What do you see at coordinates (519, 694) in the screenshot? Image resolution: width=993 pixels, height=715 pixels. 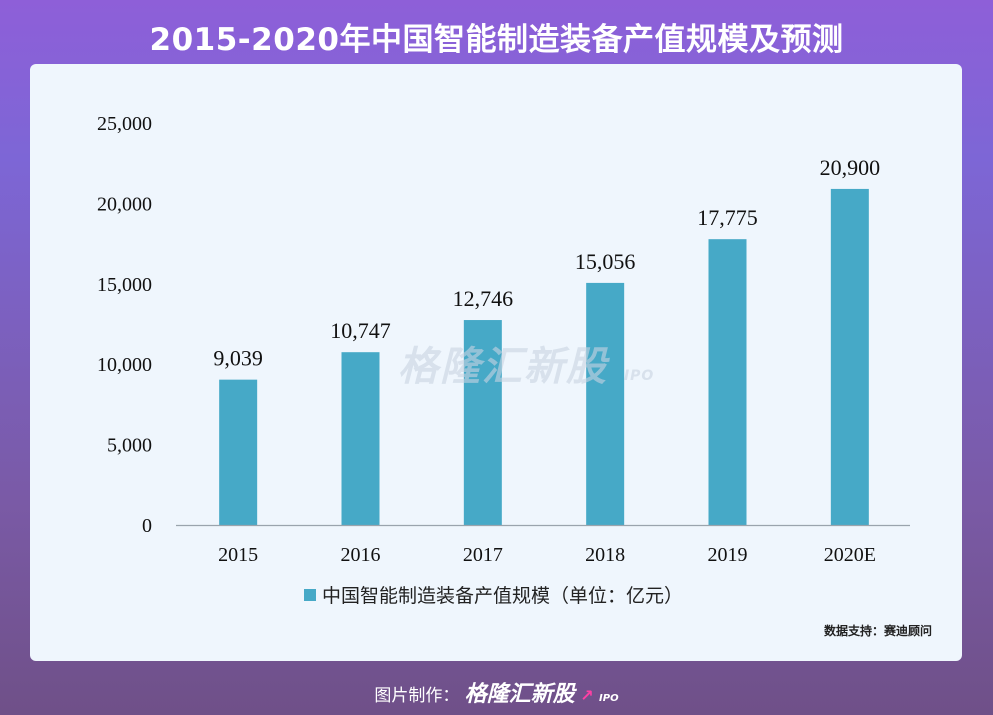 I see `footer-brand: 格隆汇新股` at bounding box center [519, 694].